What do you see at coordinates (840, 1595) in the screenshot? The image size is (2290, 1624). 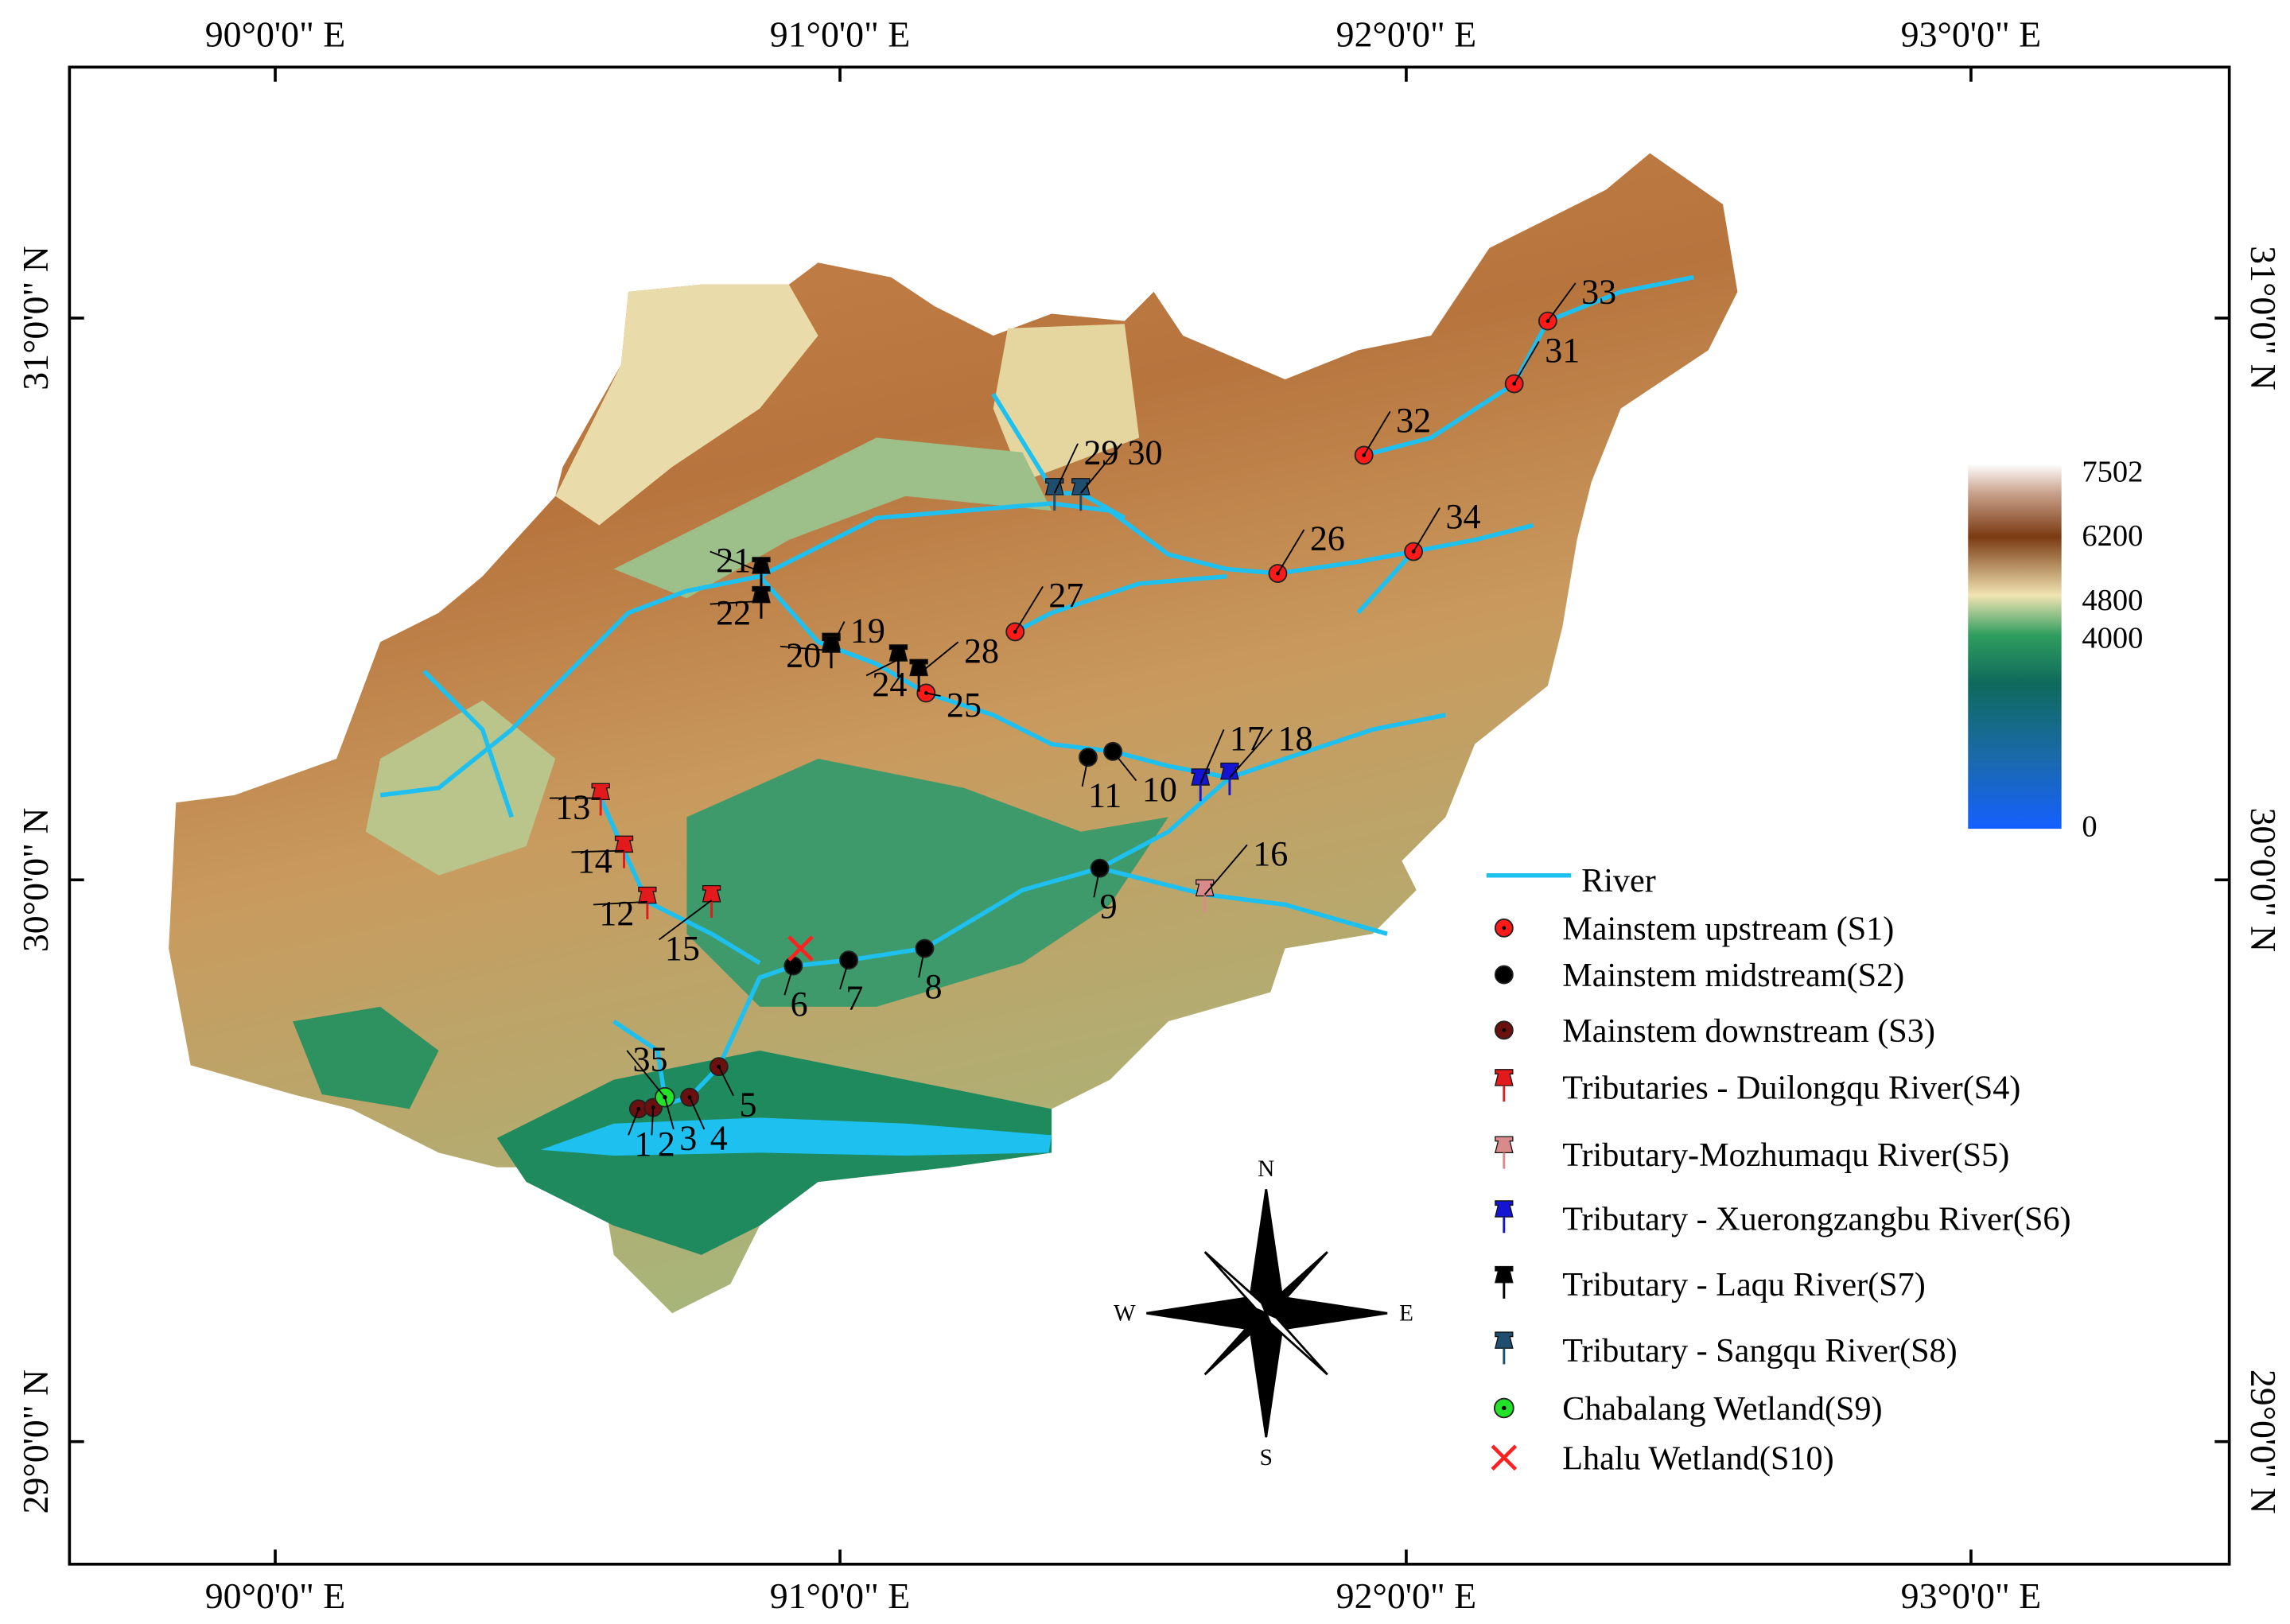 I see `lon-label-bottom: 91°0'0" E` at bounding box center [840, 1595].